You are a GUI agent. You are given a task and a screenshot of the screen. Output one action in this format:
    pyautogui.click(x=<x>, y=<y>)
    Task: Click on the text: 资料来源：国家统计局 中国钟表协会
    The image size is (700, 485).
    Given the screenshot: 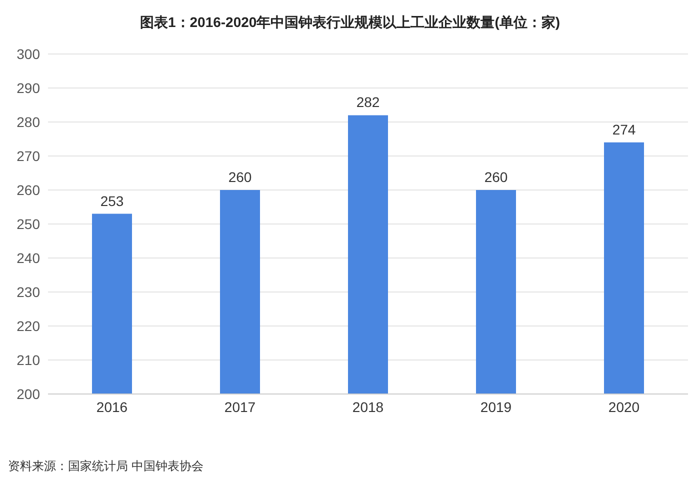 What is the action you would take?
    pyautogui.click(x=106, y=466)
    